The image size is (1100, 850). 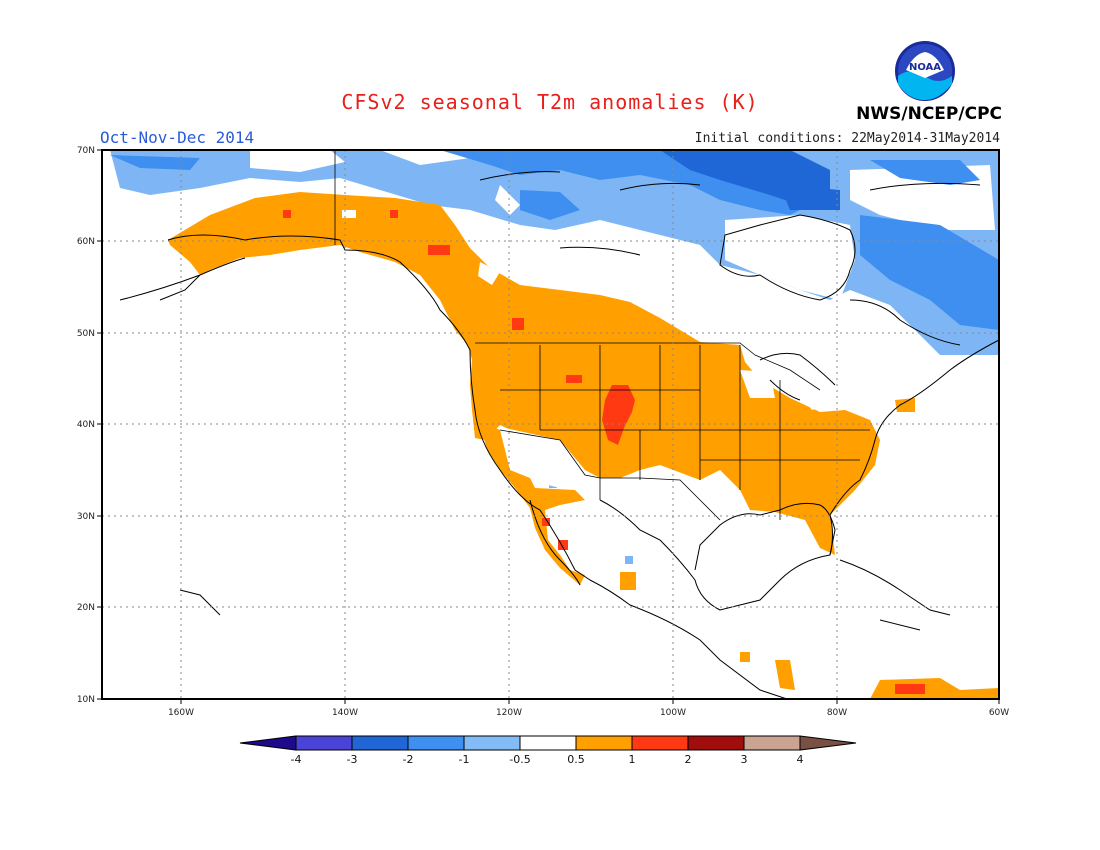 I want to click on noaa-logo-text: NOAA, so click(x=925, y=67).